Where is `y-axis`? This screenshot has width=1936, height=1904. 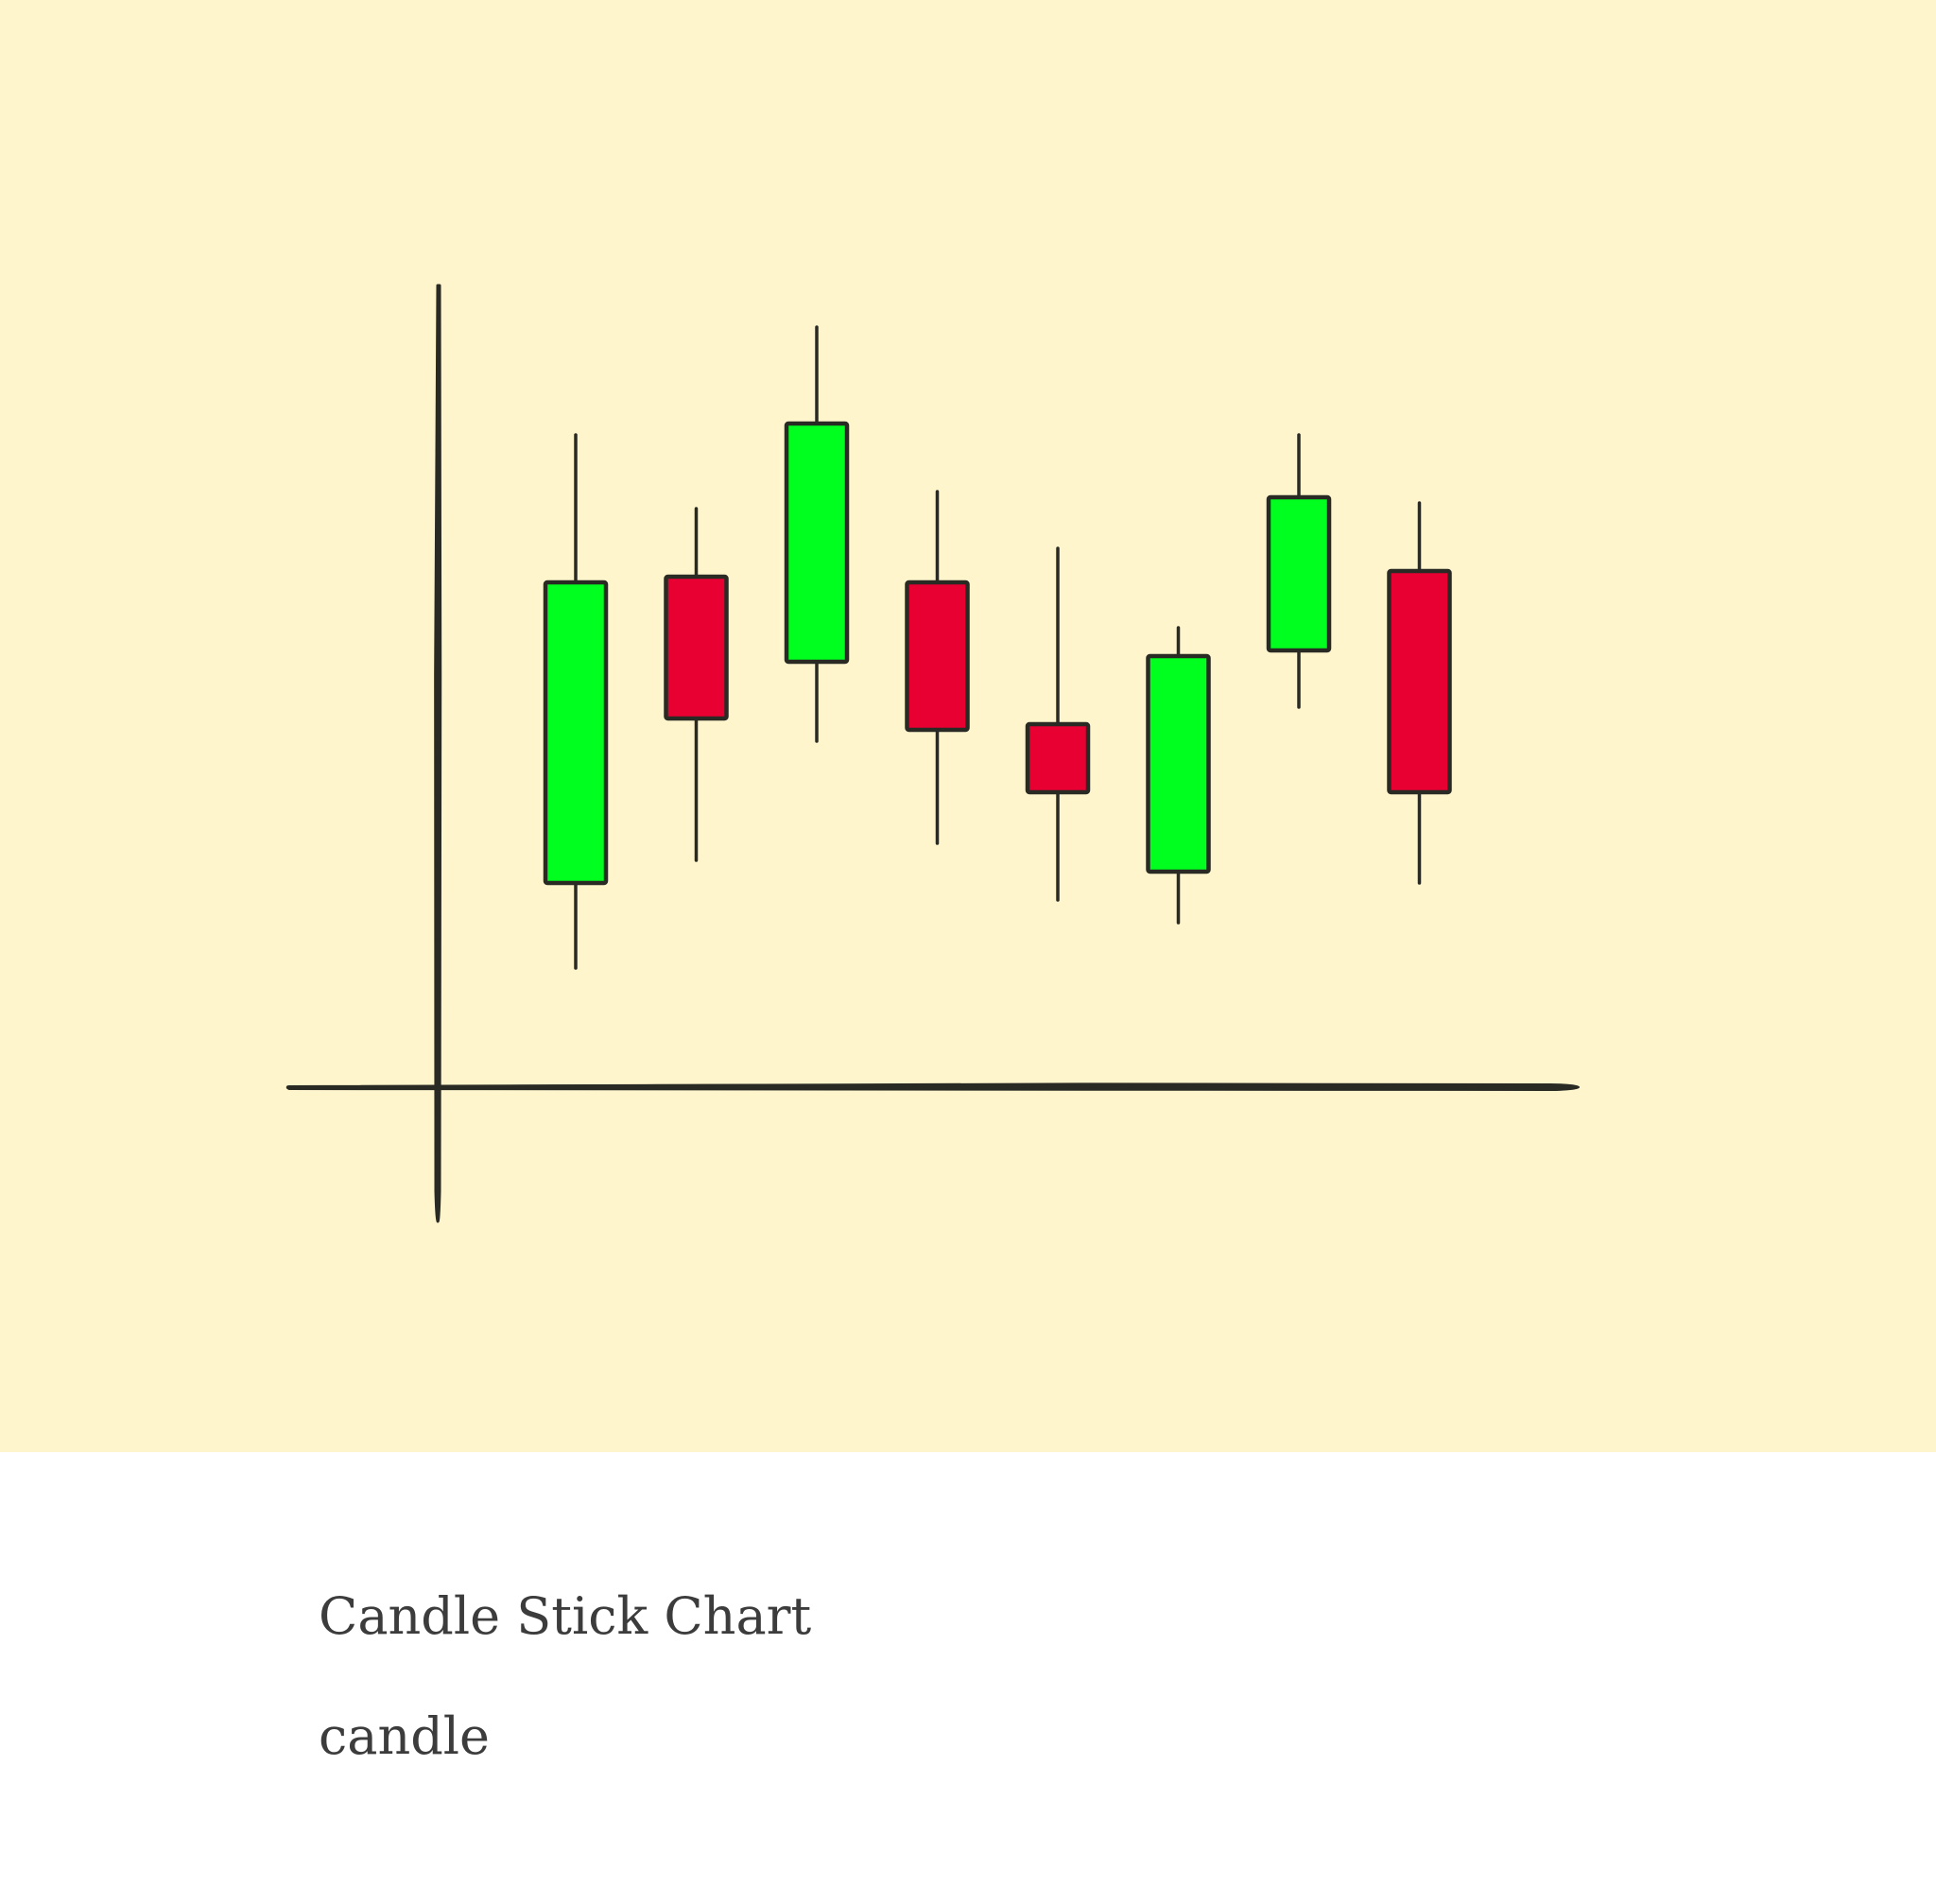 y-axis is located at coordinates (437, 753).